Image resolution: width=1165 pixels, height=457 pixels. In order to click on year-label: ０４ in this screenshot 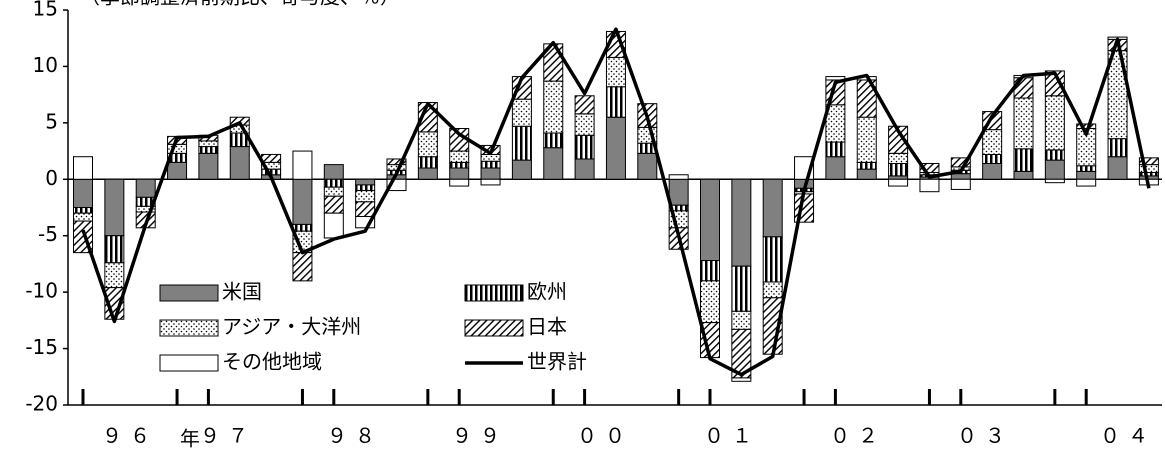, I will do `click(1128, 436)`.